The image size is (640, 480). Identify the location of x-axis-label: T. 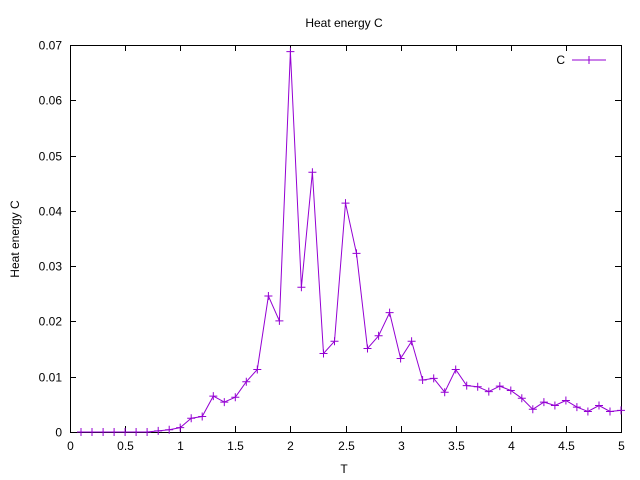
(344, 469).